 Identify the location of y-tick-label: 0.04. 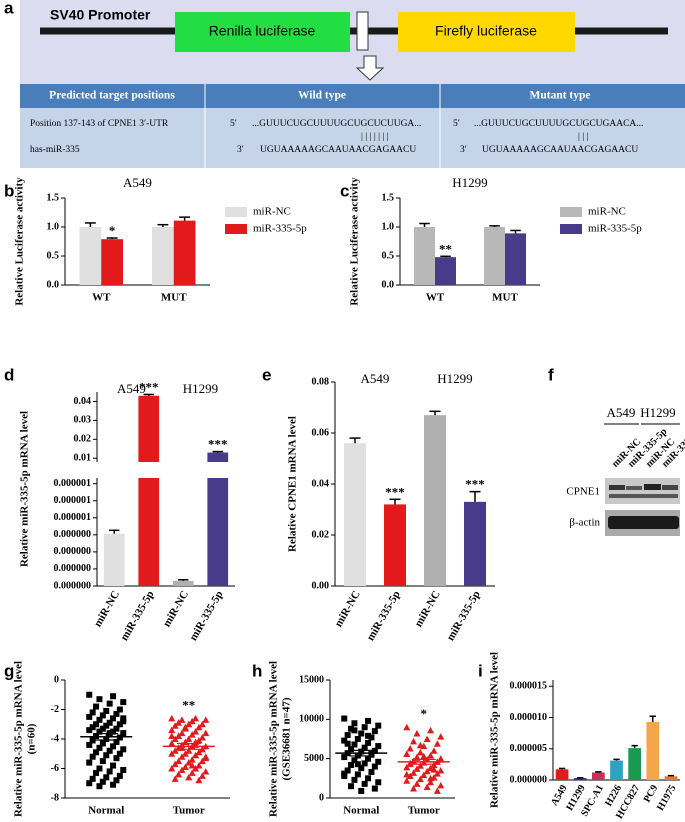
(321, 483).